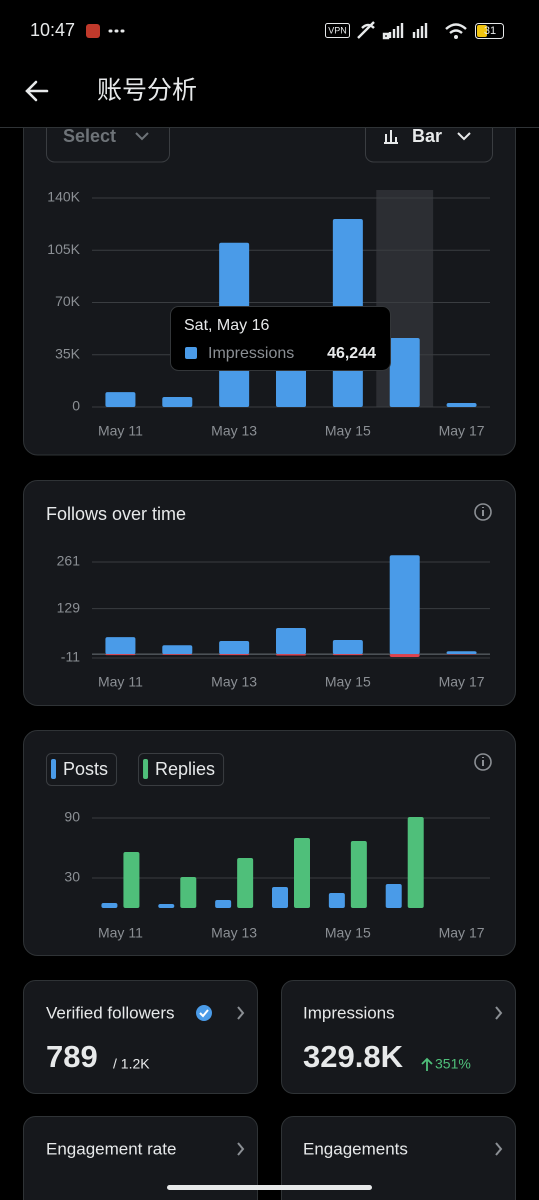 The image size is (539, 1200). I want to click on tooltip-value: 46,244, so click(351, 353).